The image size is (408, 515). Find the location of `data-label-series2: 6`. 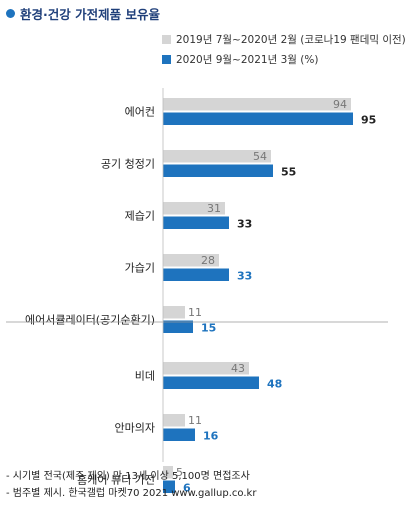

data-label-series2: 6 is located at coordinates (187, 488).